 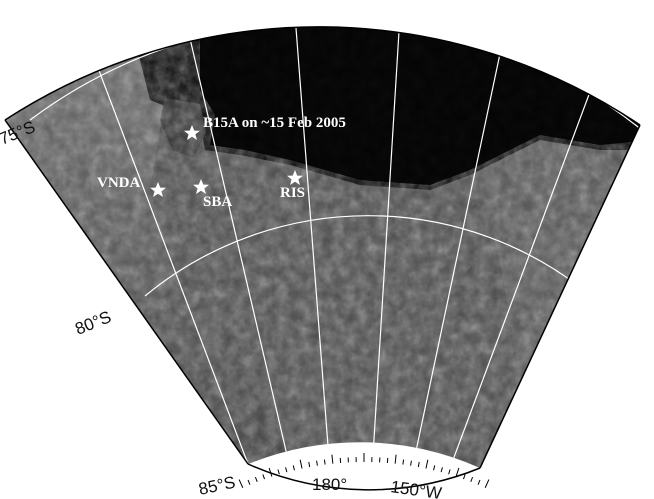 What do you see at coordinates (217, 486) in the screenshot?
I see `lat-label-85s: 85°S` at bounding box center [217, 486].